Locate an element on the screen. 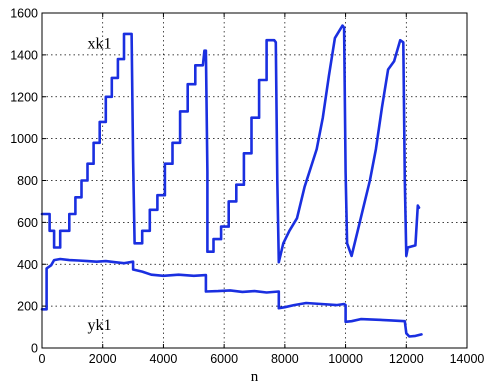  x-tick-label: 10000 is located at coordinates (345, 359).